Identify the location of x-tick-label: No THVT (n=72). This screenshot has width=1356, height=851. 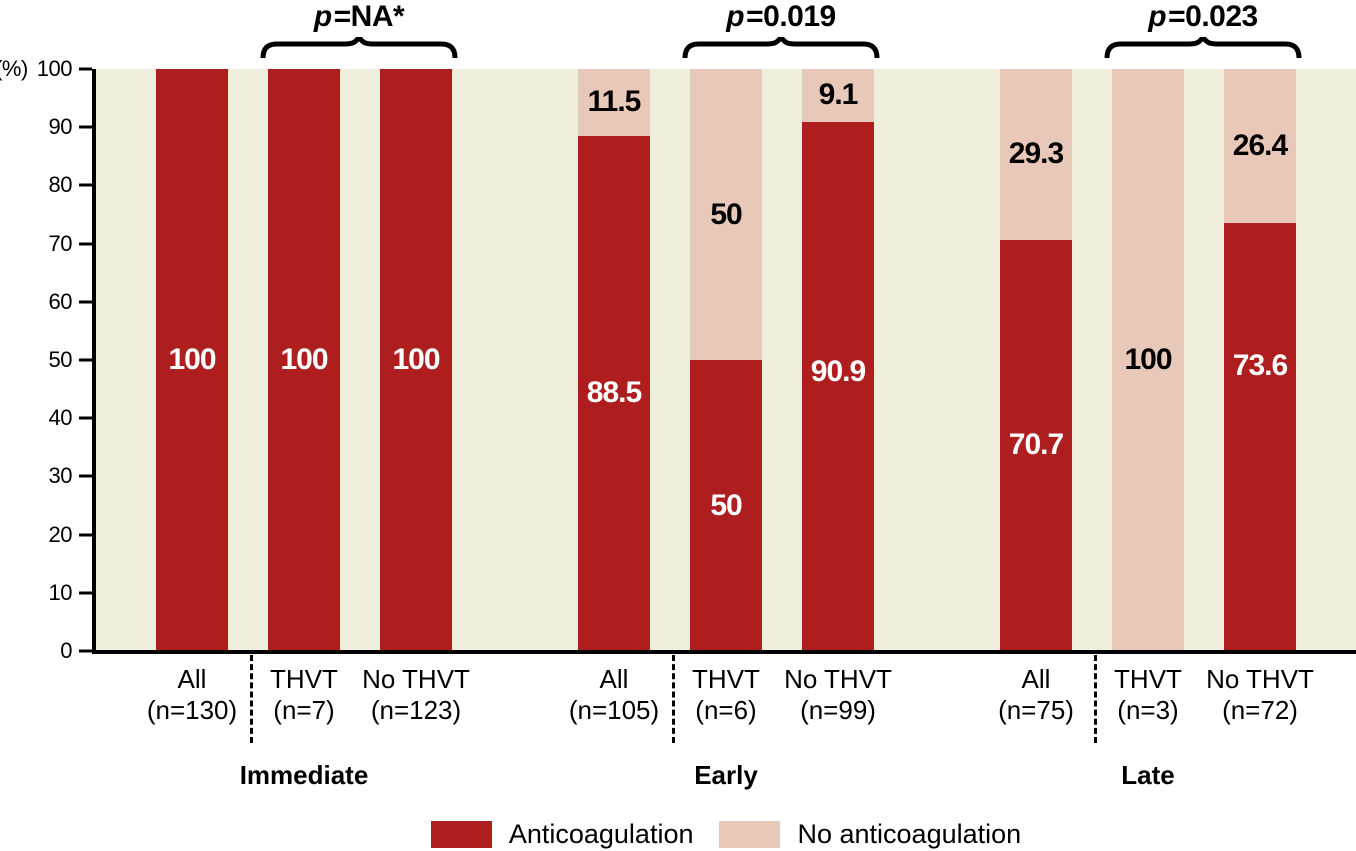
(1260, 695).